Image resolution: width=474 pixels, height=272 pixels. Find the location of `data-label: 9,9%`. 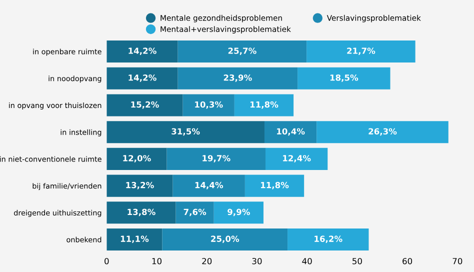

data-label: 9,9% is located at coordinates (239, 212).